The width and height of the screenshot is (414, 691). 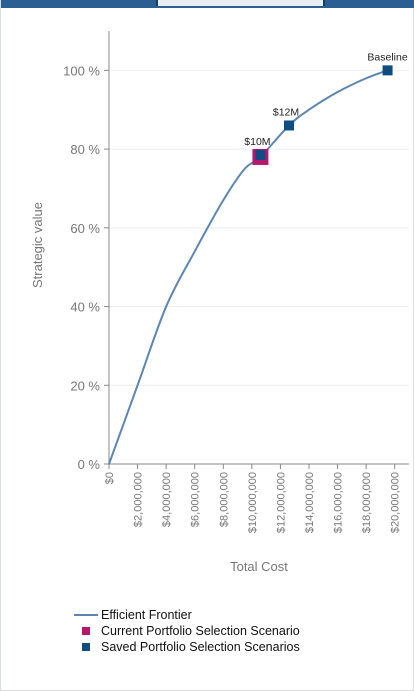 I want to click on legend-label: Saved Portfolio Selection Scenarios, so click(x=200, y=647).